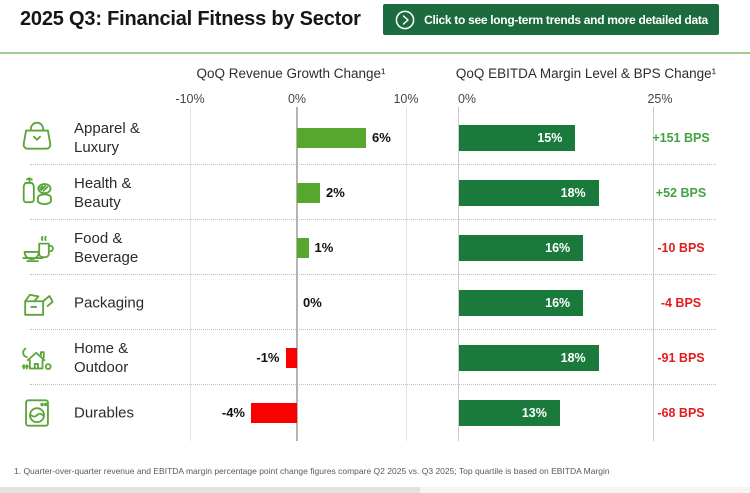  I want to click on sector-label: Packaging, so click(109, 302).